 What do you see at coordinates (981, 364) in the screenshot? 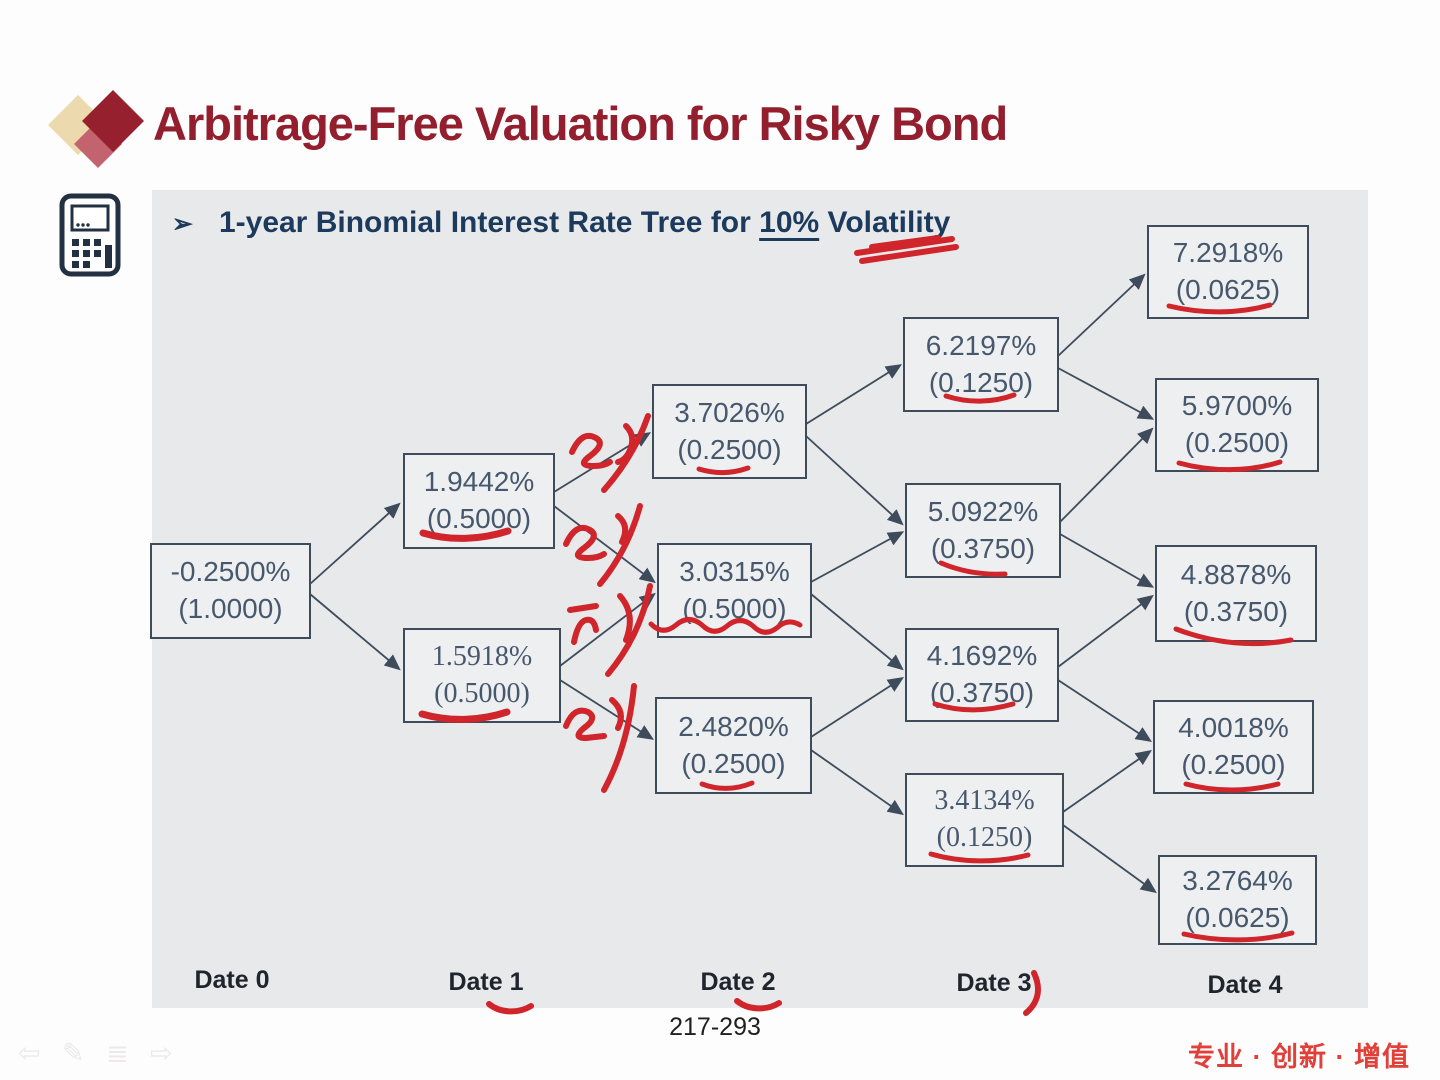
I see `tree-node-d3-0: 6.2197% (0.1250)` at bounding box center [981, 364].